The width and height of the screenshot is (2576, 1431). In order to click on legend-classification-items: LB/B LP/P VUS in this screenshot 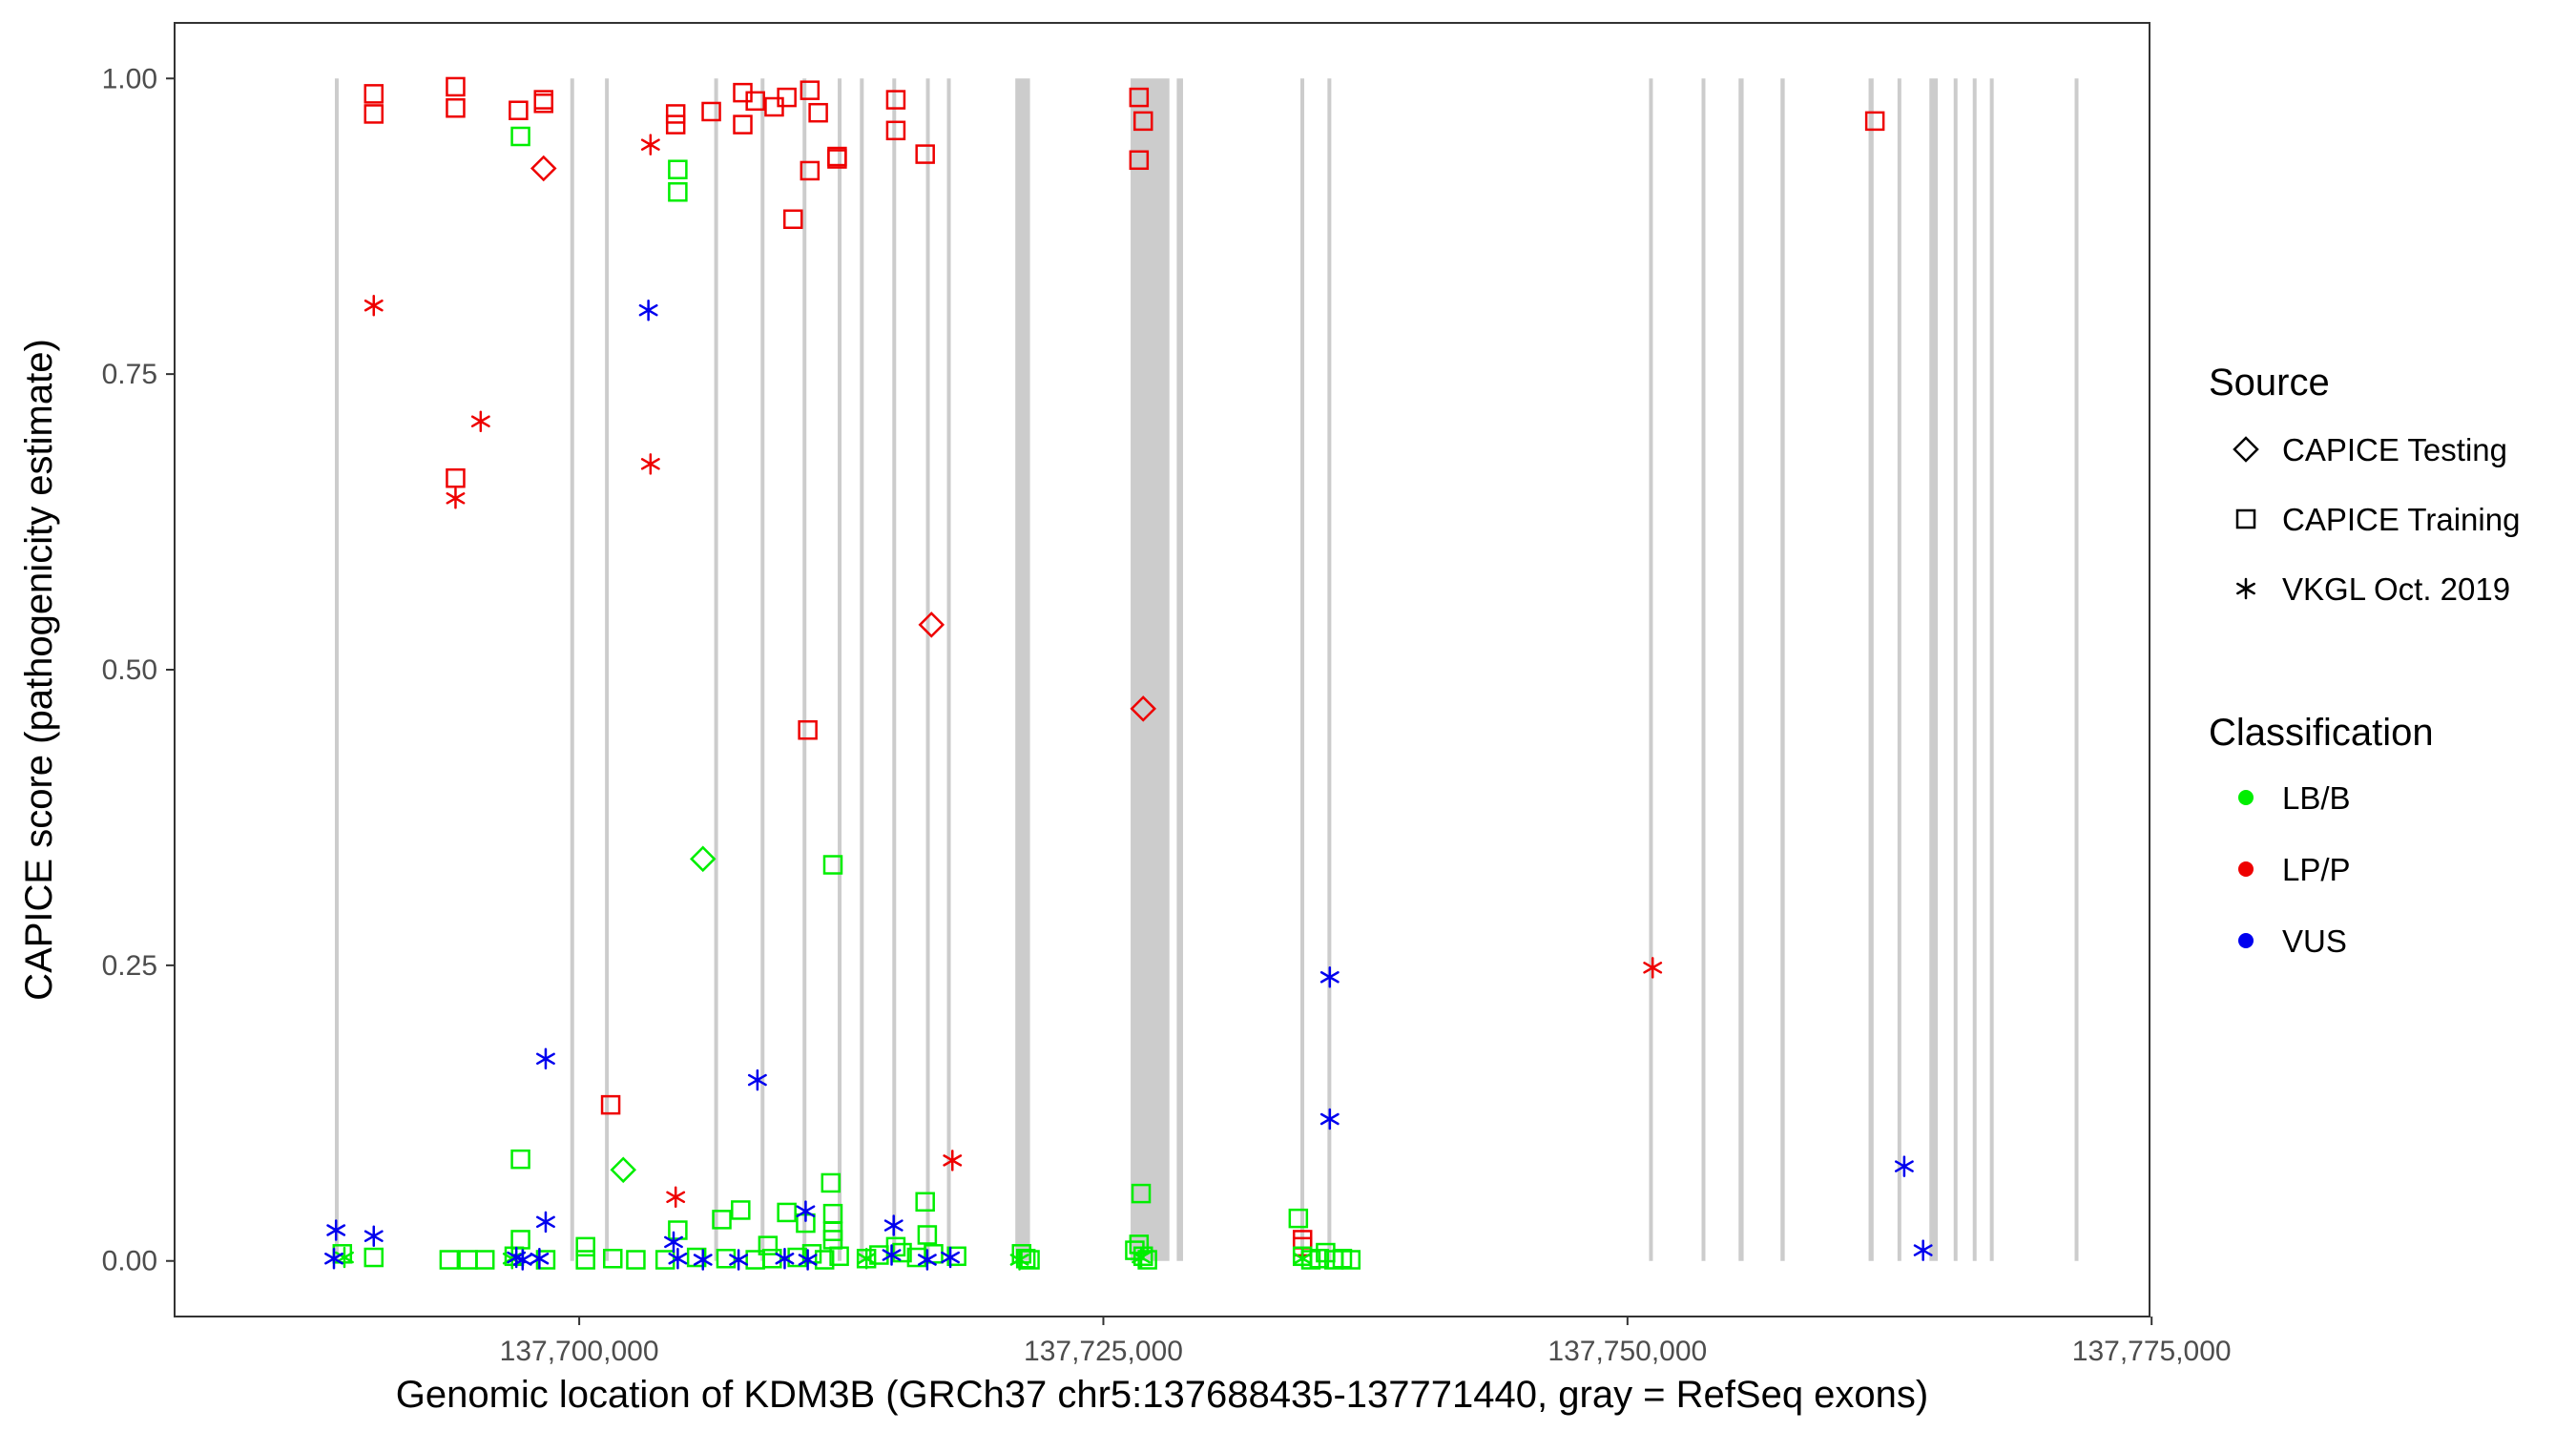, I will do `click(2294, 869)`.